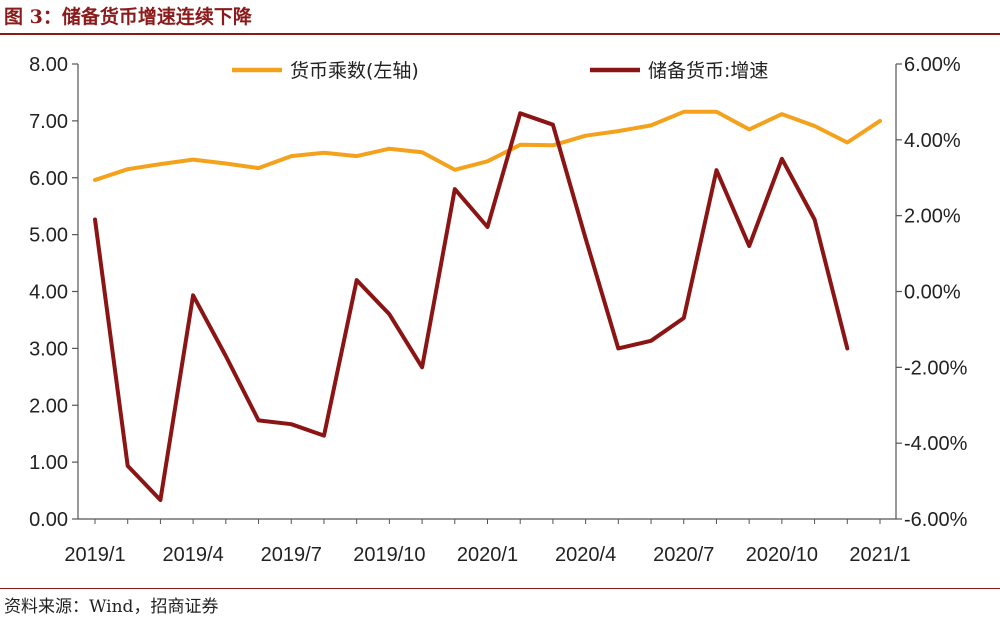  I want to click on right-tick-label: 4.00%, so click(932, 141).